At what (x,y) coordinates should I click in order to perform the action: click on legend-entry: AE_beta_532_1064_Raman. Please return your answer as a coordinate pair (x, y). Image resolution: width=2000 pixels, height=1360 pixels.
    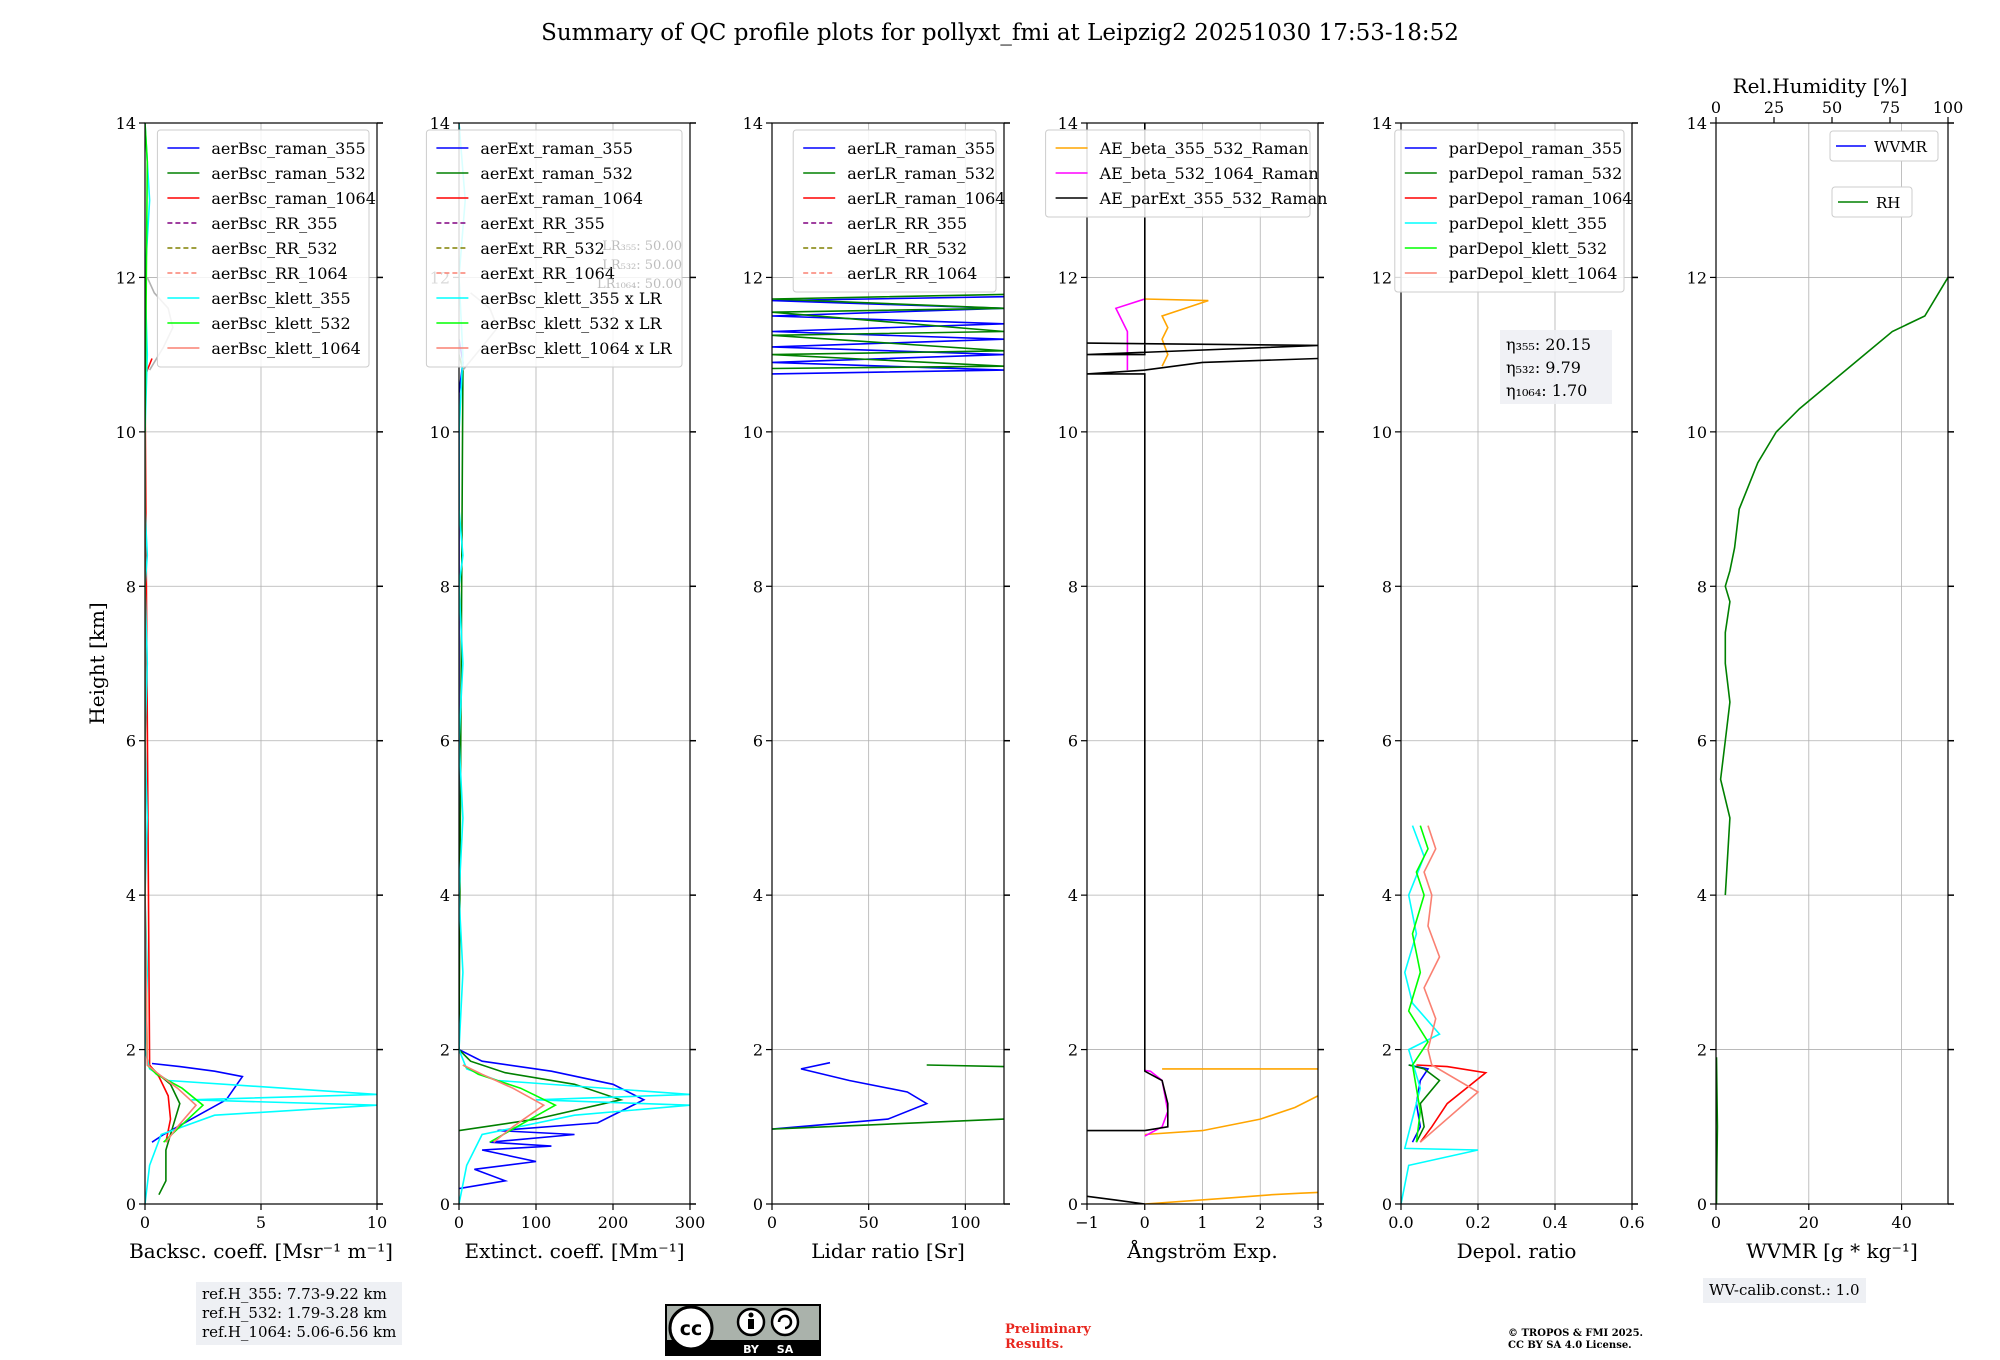
    Looking at the image, I should click on (1209, 173).